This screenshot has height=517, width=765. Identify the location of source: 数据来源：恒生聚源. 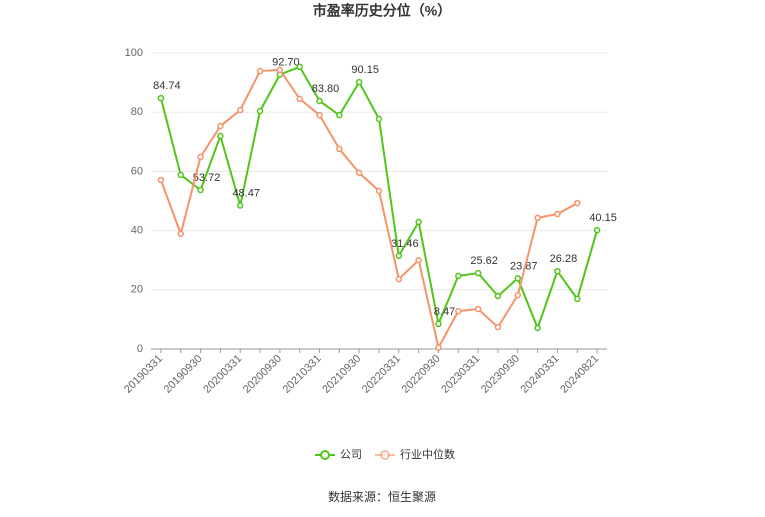
(382, 496).